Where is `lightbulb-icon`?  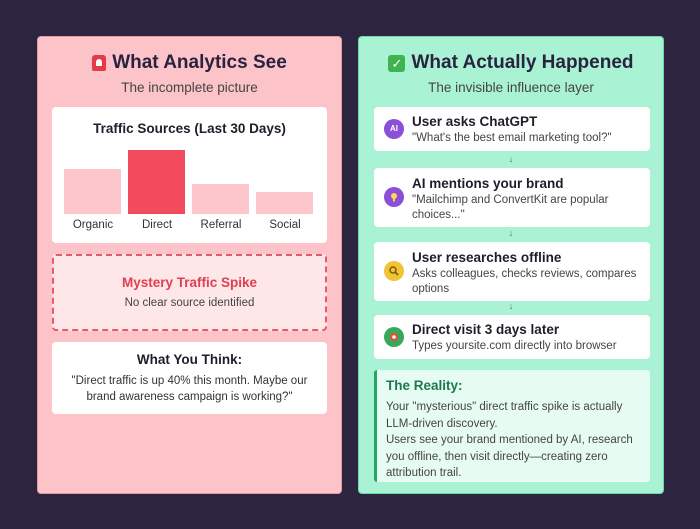
lightbulb-icon is located at coordinates (394, 197).